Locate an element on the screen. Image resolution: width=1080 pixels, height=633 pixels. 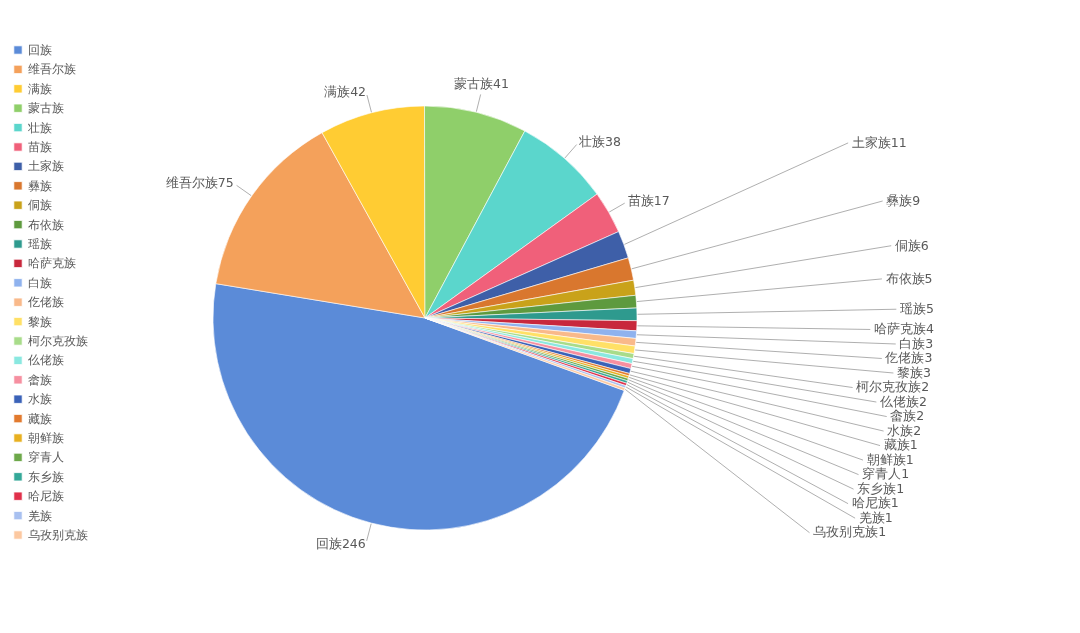
slice-label: 哈萨克族 is located at coordinates (899, 329).